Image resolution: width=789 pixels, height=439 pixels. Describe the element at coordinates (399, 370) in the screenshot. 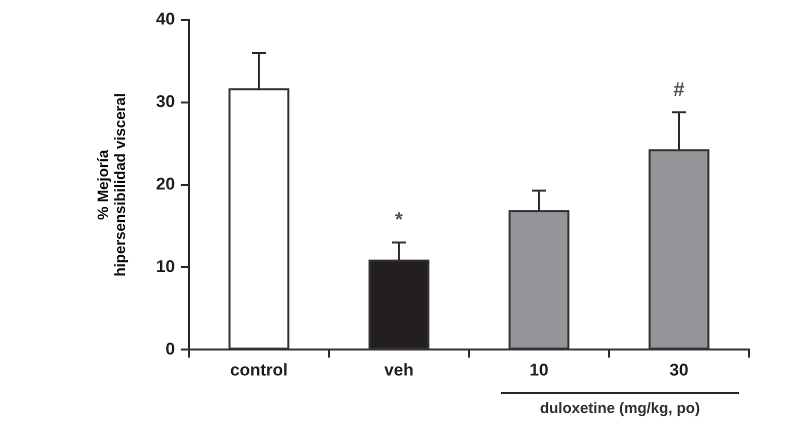

I see `x-tick-label: veh` at that location.